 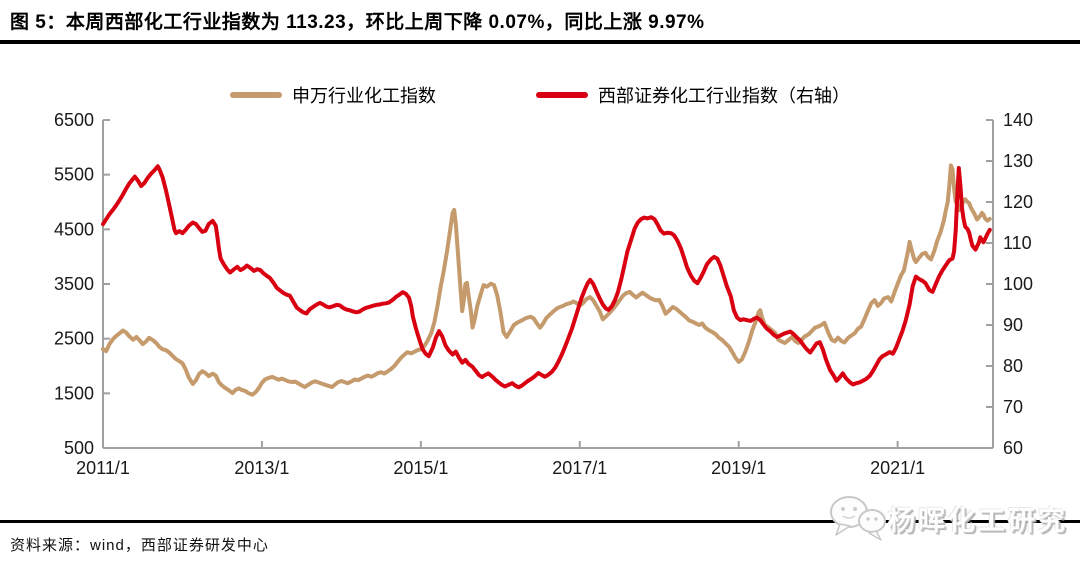 What do you see at coordinates (540, 521) in the screenshot?
I see `footer-divider-rule` at bounding box center [540, 521].